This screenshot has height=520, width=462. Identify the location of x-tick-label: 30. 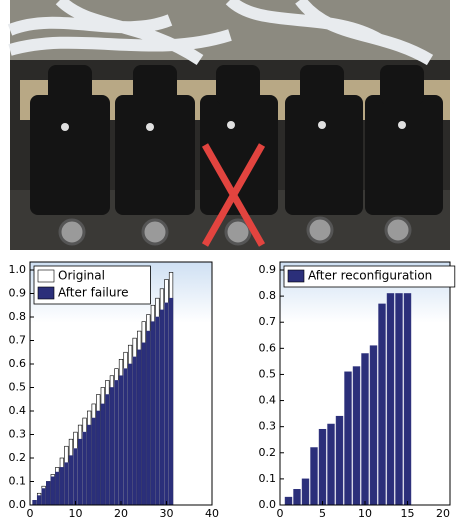
(167, 513).